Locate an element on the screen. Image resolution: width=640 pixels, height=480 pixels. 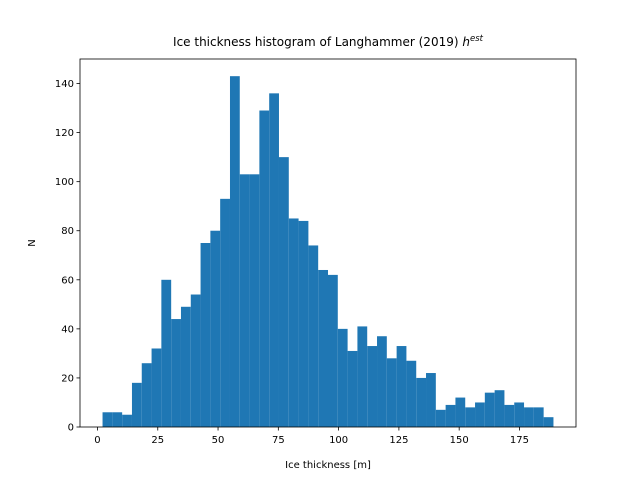
x-tick-label: 100 is located at coordinates (338, 440).